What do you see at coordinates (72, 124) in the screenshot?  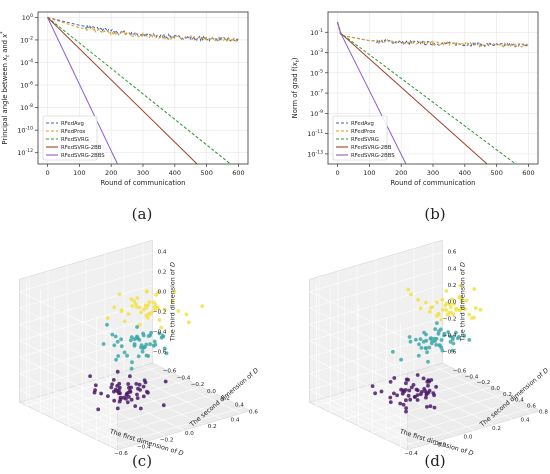 I see `legend-label: RFedAvg` at bounding box center [72, 124].